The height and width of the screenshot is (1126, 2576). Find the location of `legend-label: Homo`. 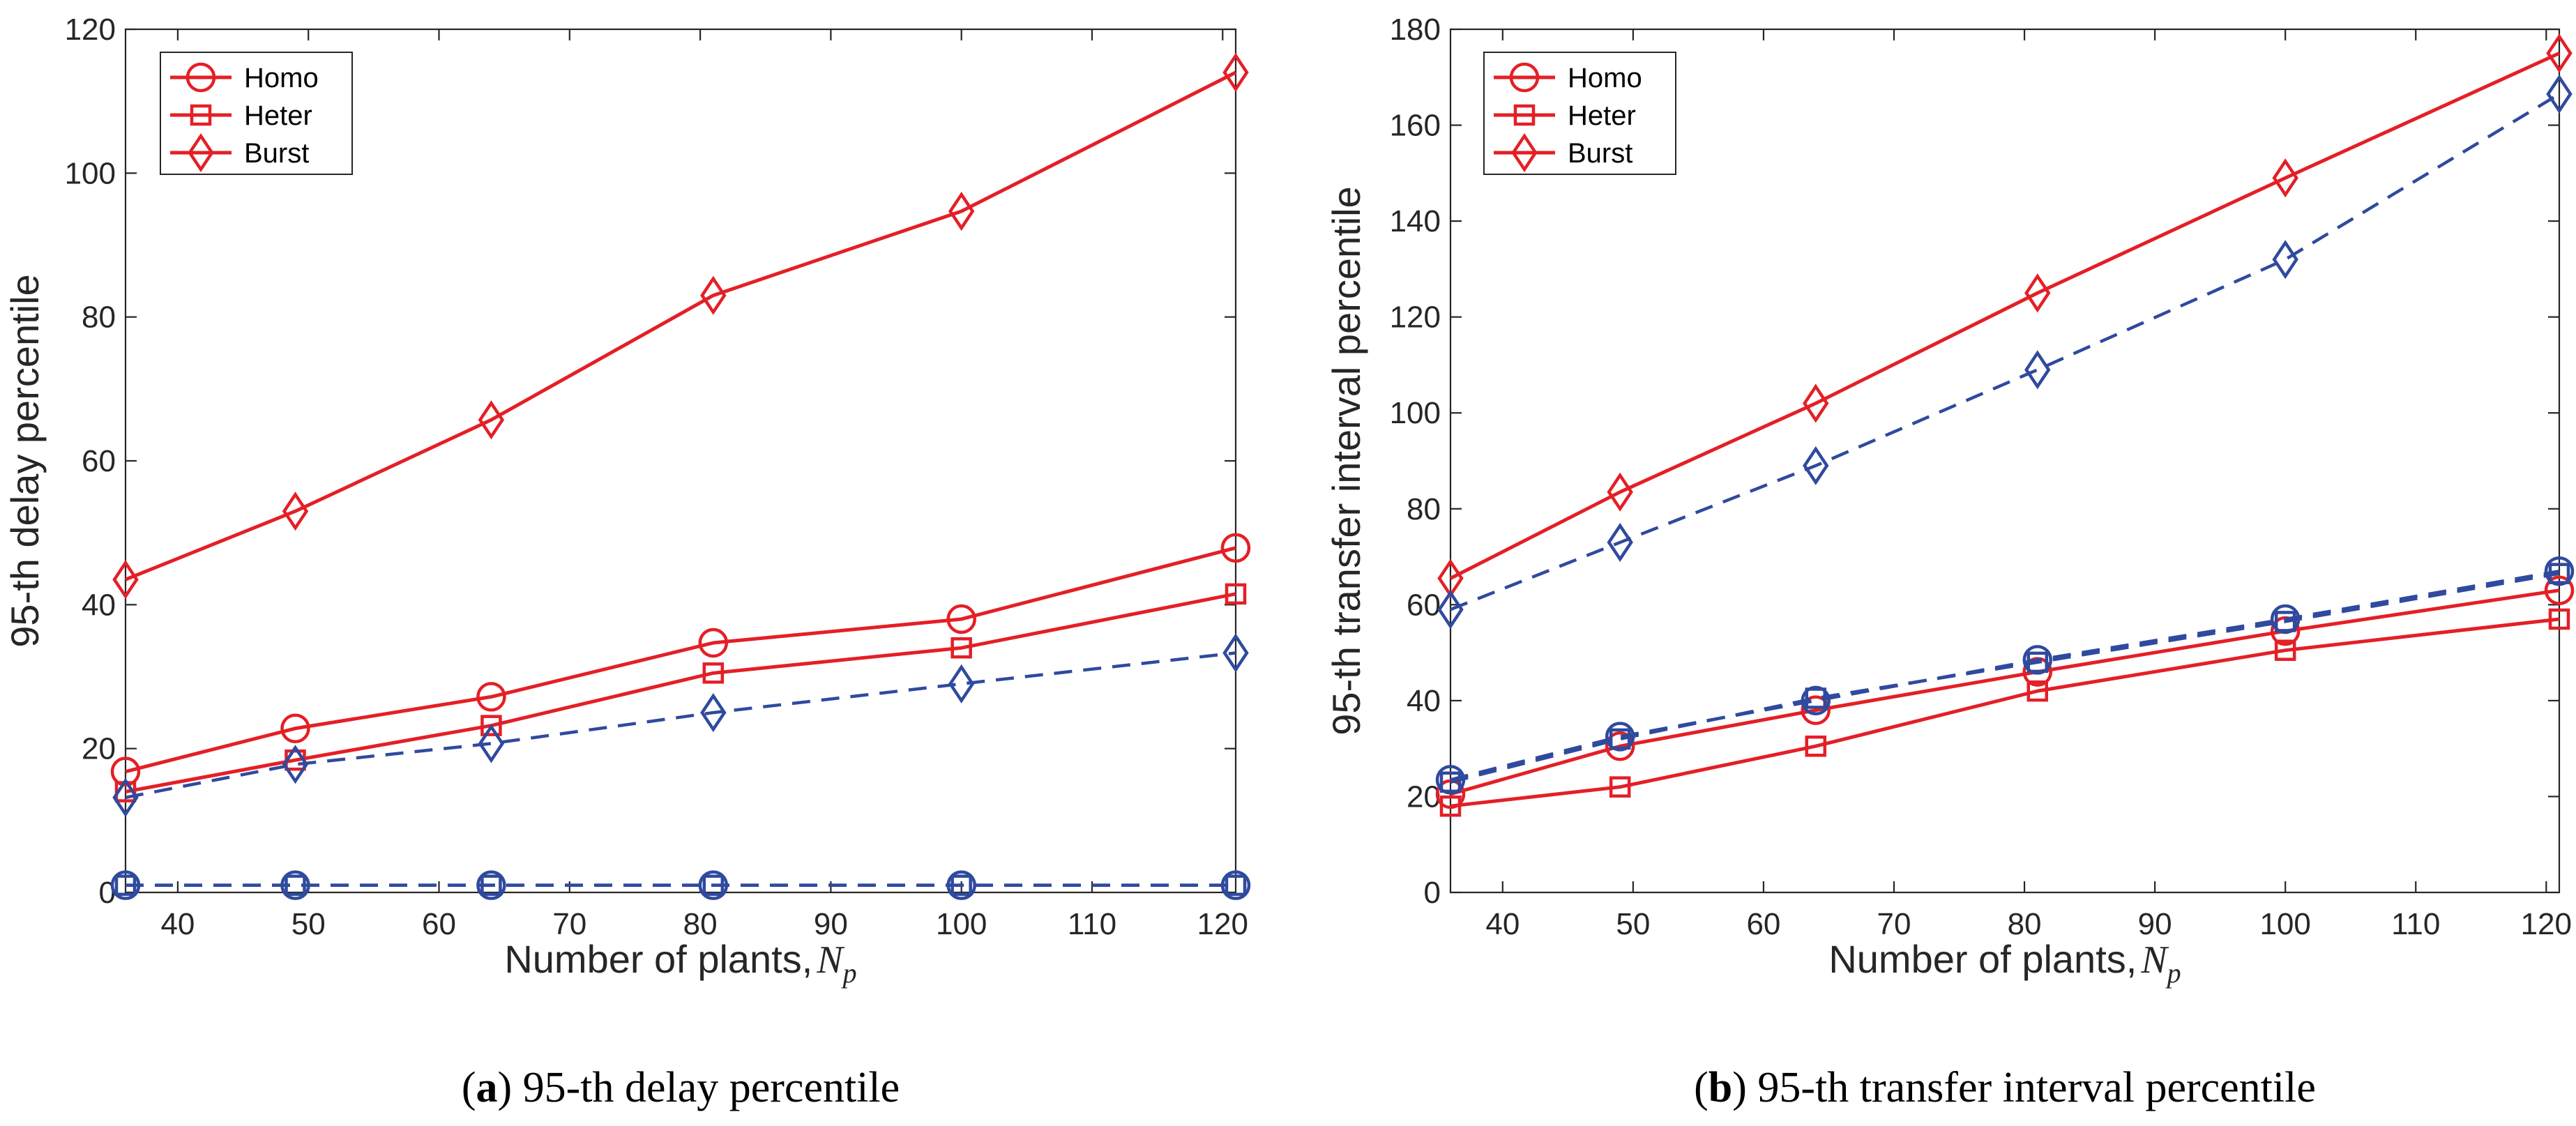

legend-label: Homo is located at coordinates (281, 78).